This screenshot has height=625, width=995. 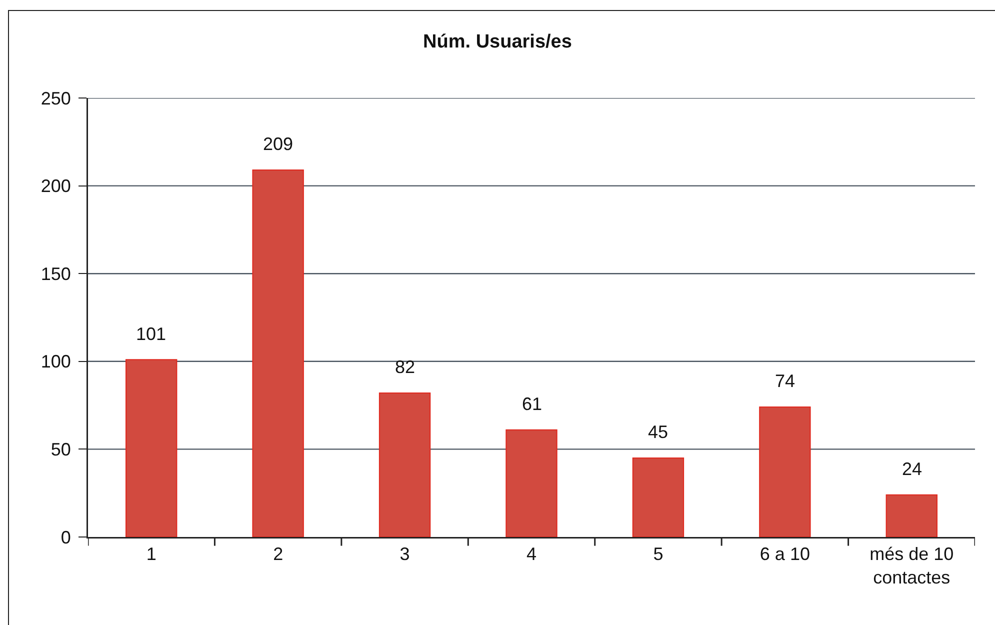 What do you see at coordinates (785, 554) in the screenshot?
I see `x-tick-label: 6 a 10` at bounding box center [785, 554].